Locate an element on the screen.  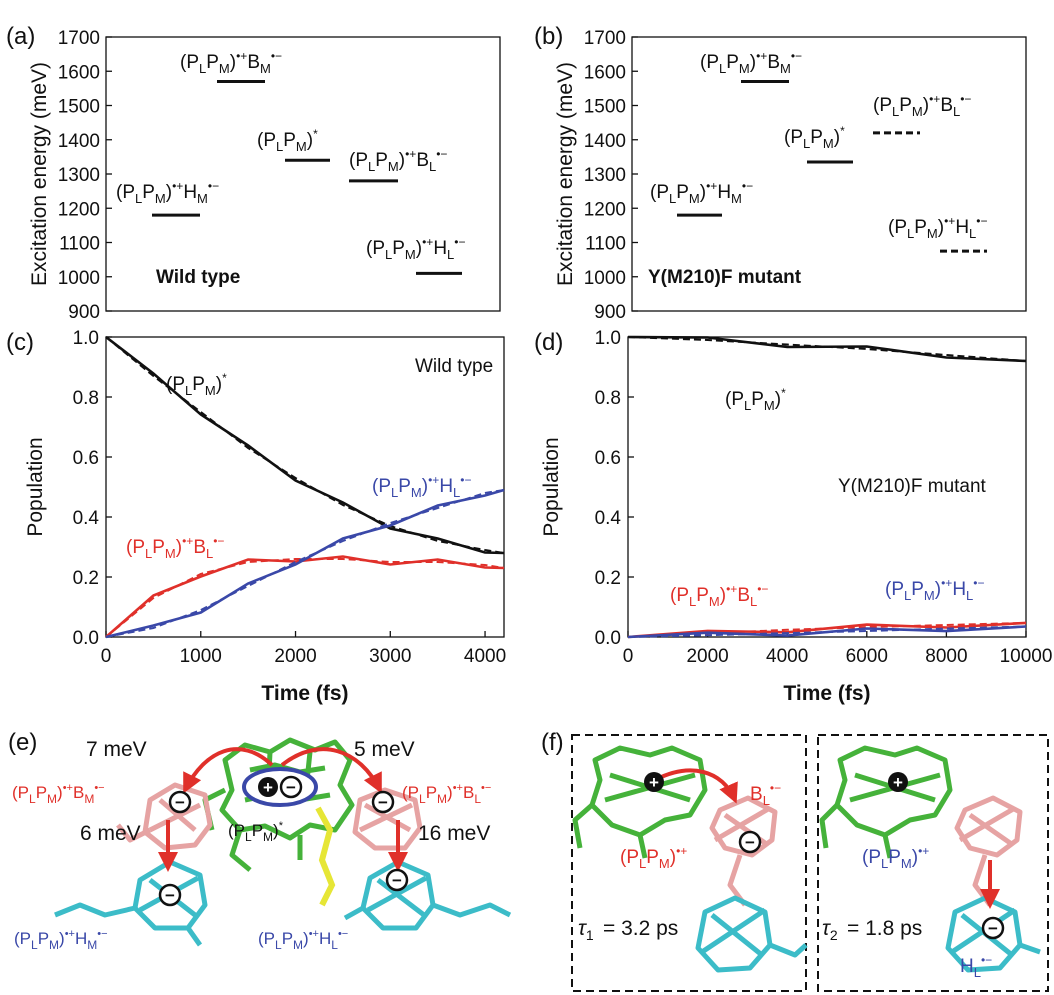
ytick-label: 0.0 is located at coordinates (86, 638).